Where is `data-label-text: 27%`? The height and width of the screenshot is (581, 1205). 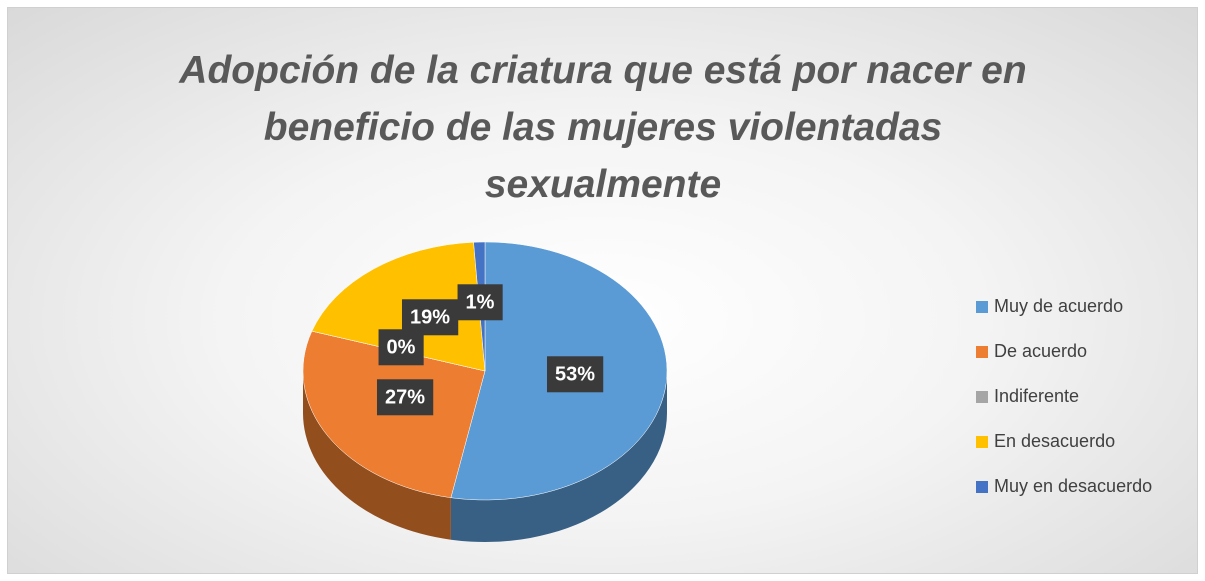
data-label-text: 27% is located at coordinates (405, 397).